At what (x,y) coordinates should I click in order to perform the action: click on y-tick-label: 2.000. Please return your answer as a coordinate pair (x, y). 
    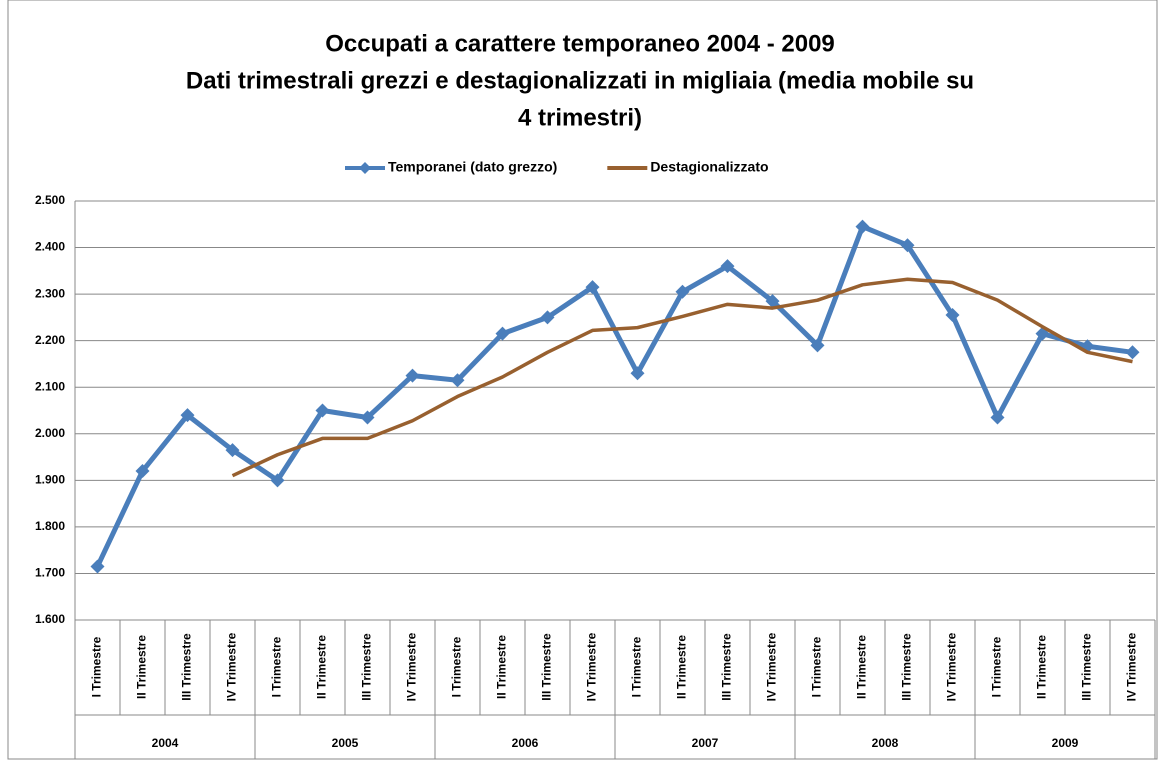
    Looking at the image, I should click on (50, 433).